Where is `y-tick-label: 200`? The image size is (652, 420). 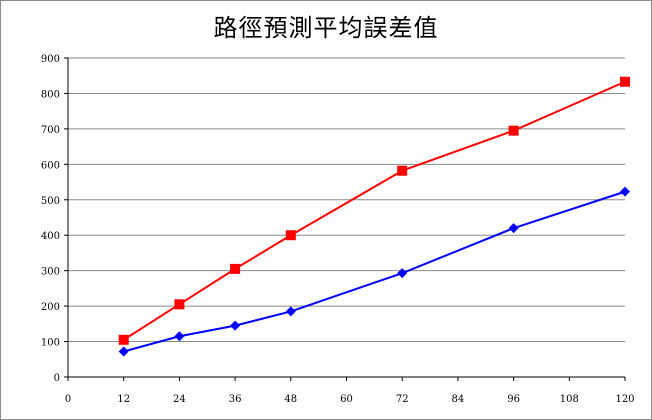
y-tick-label: 200 is located at coordinates (50, 307).